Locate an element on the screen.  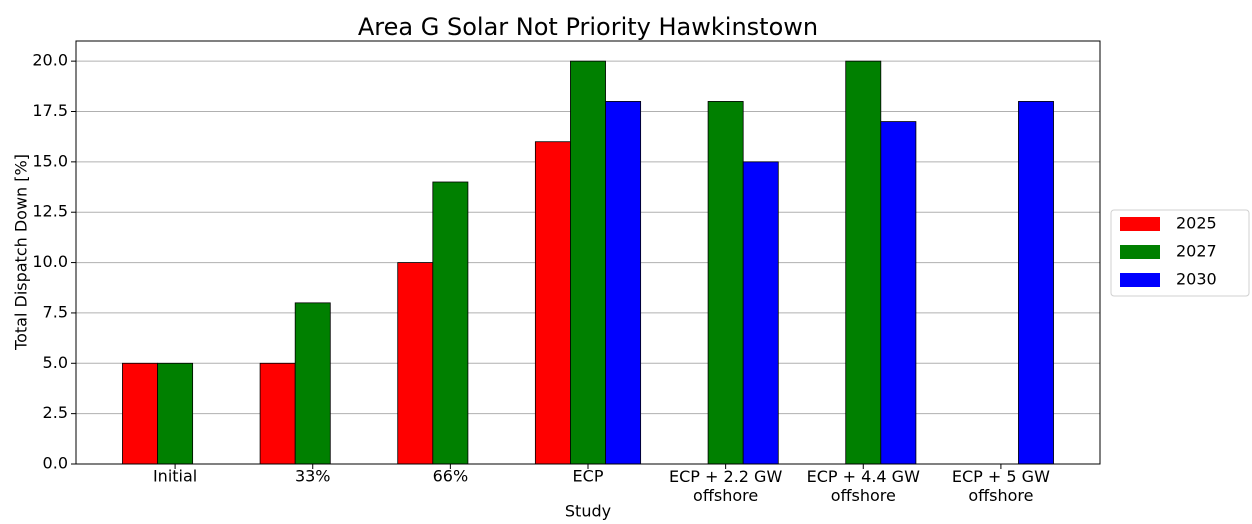
x-tick-label: ECP + 4.4 GW offshore is located at coordinates (863, 486).